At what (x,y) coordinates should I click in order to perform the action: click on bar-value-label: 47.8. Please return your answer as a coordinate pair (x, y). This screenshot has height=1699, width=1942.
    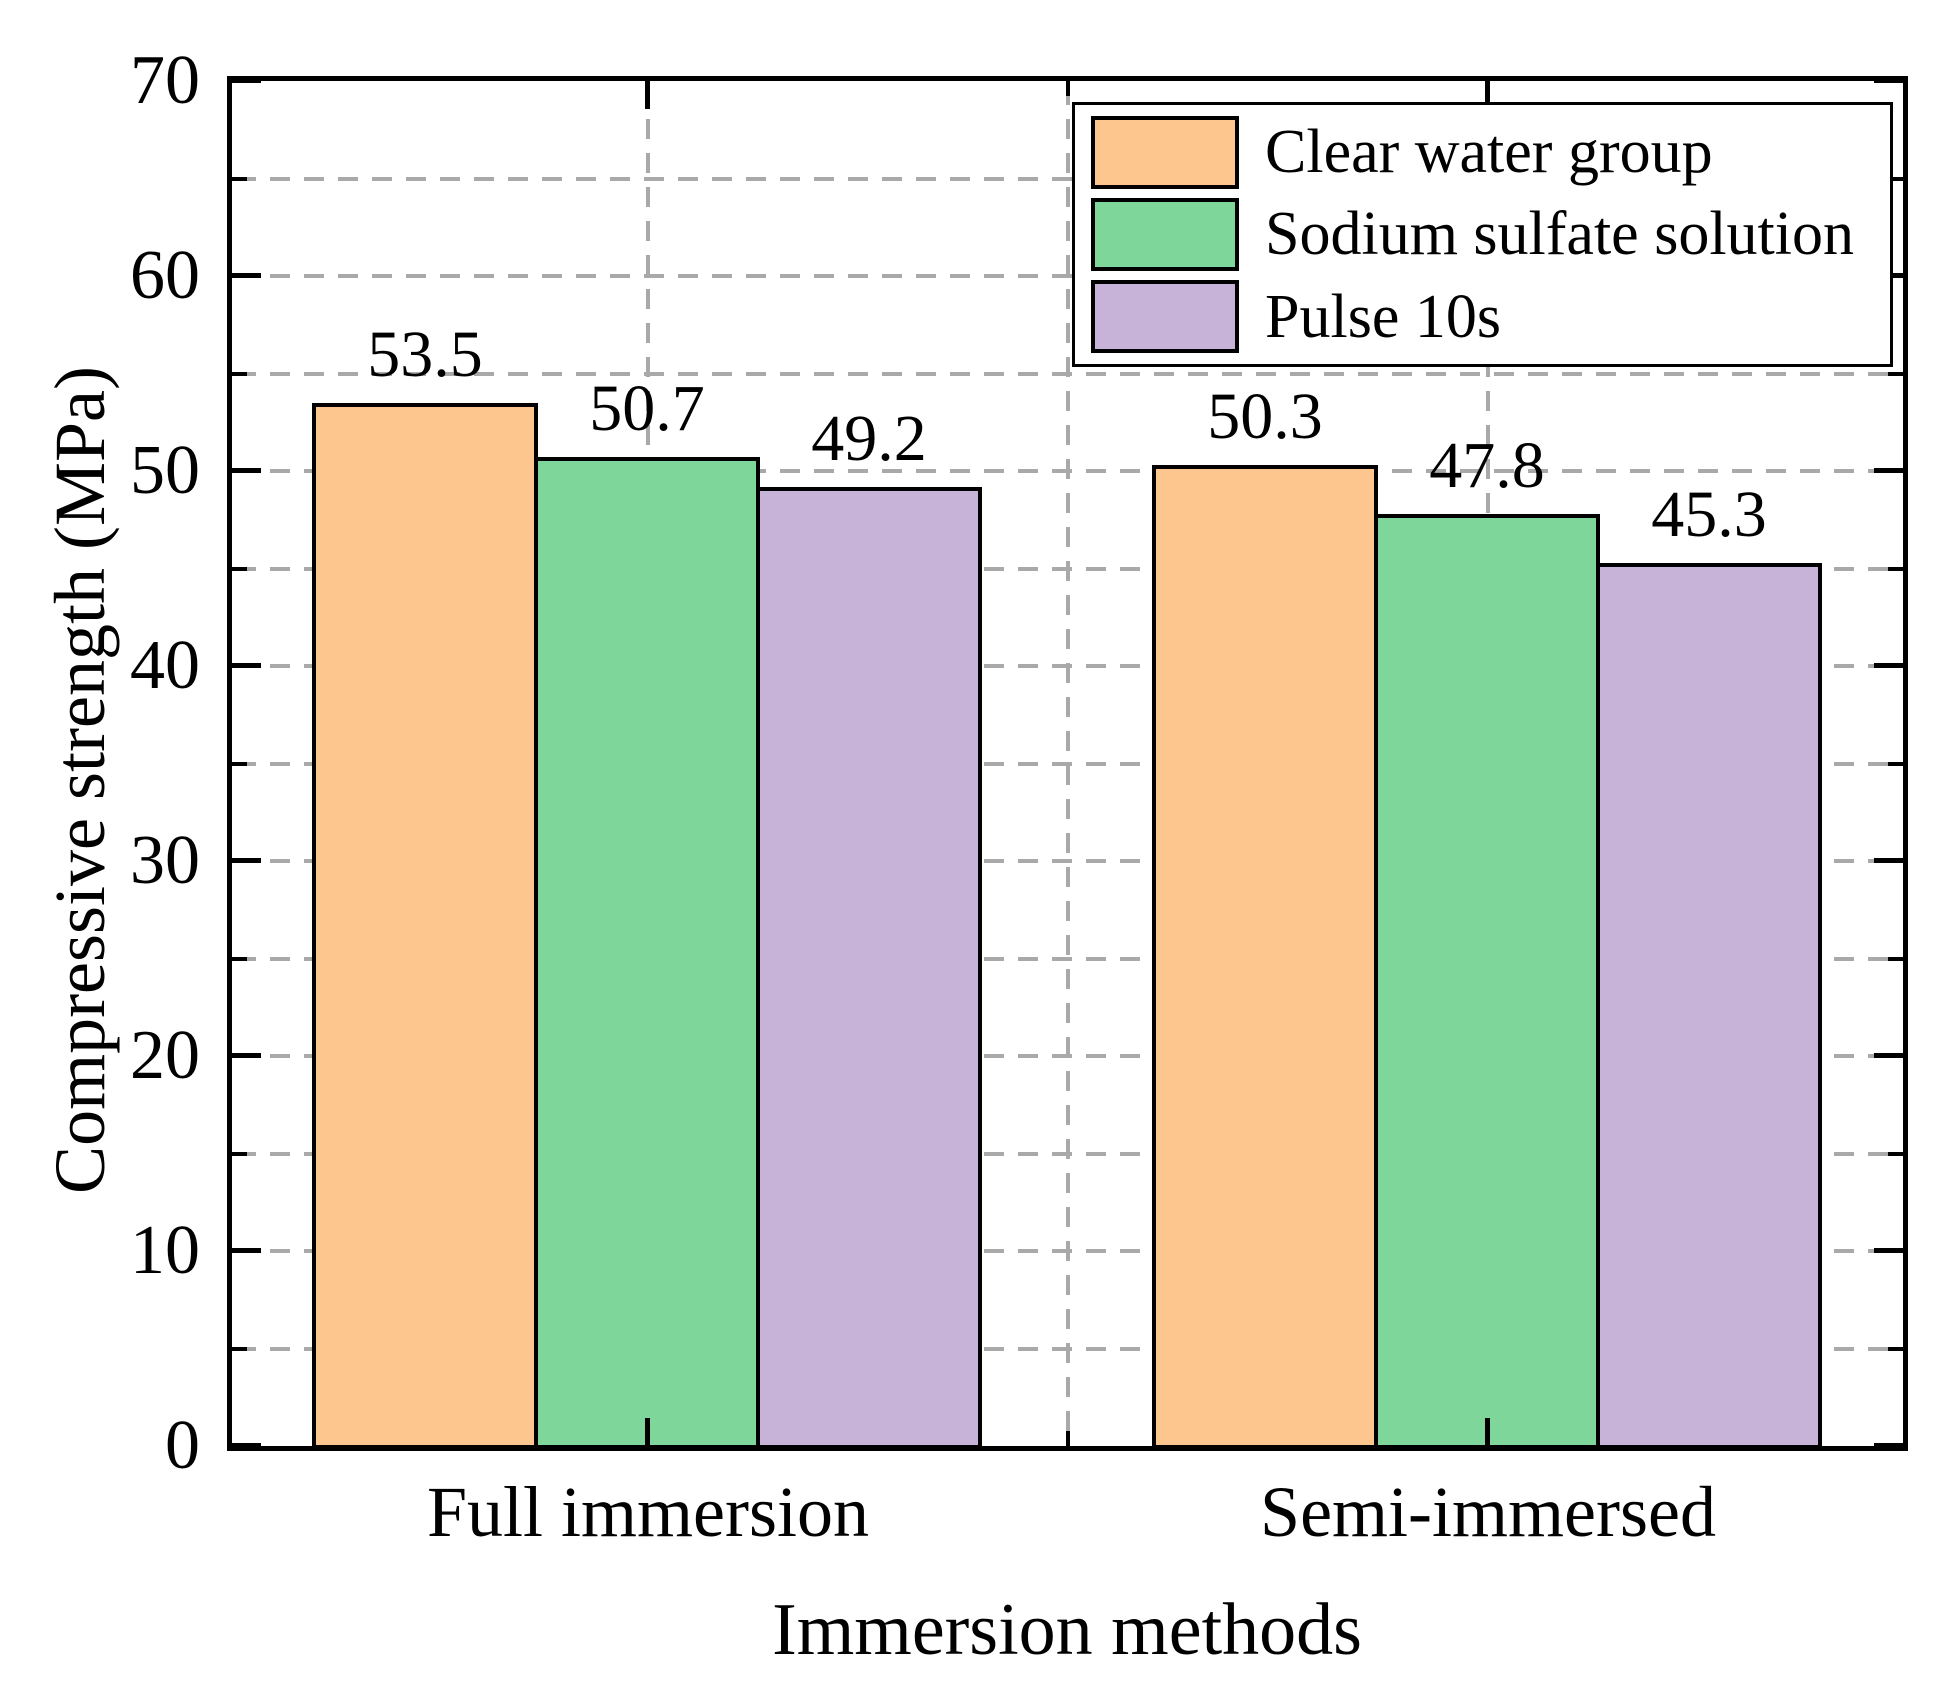
    Looking at the image, I should click on (1487, 465).